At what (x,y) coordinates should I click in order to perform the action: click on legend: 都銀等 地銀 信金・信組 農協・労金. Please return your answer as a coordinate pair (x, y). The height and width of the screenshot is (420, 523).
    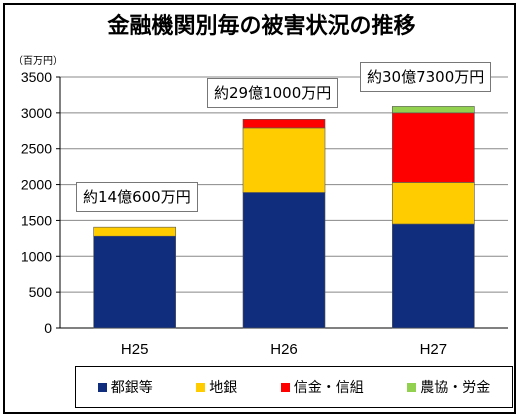
    Looking at the image, I should click on (294, 387).